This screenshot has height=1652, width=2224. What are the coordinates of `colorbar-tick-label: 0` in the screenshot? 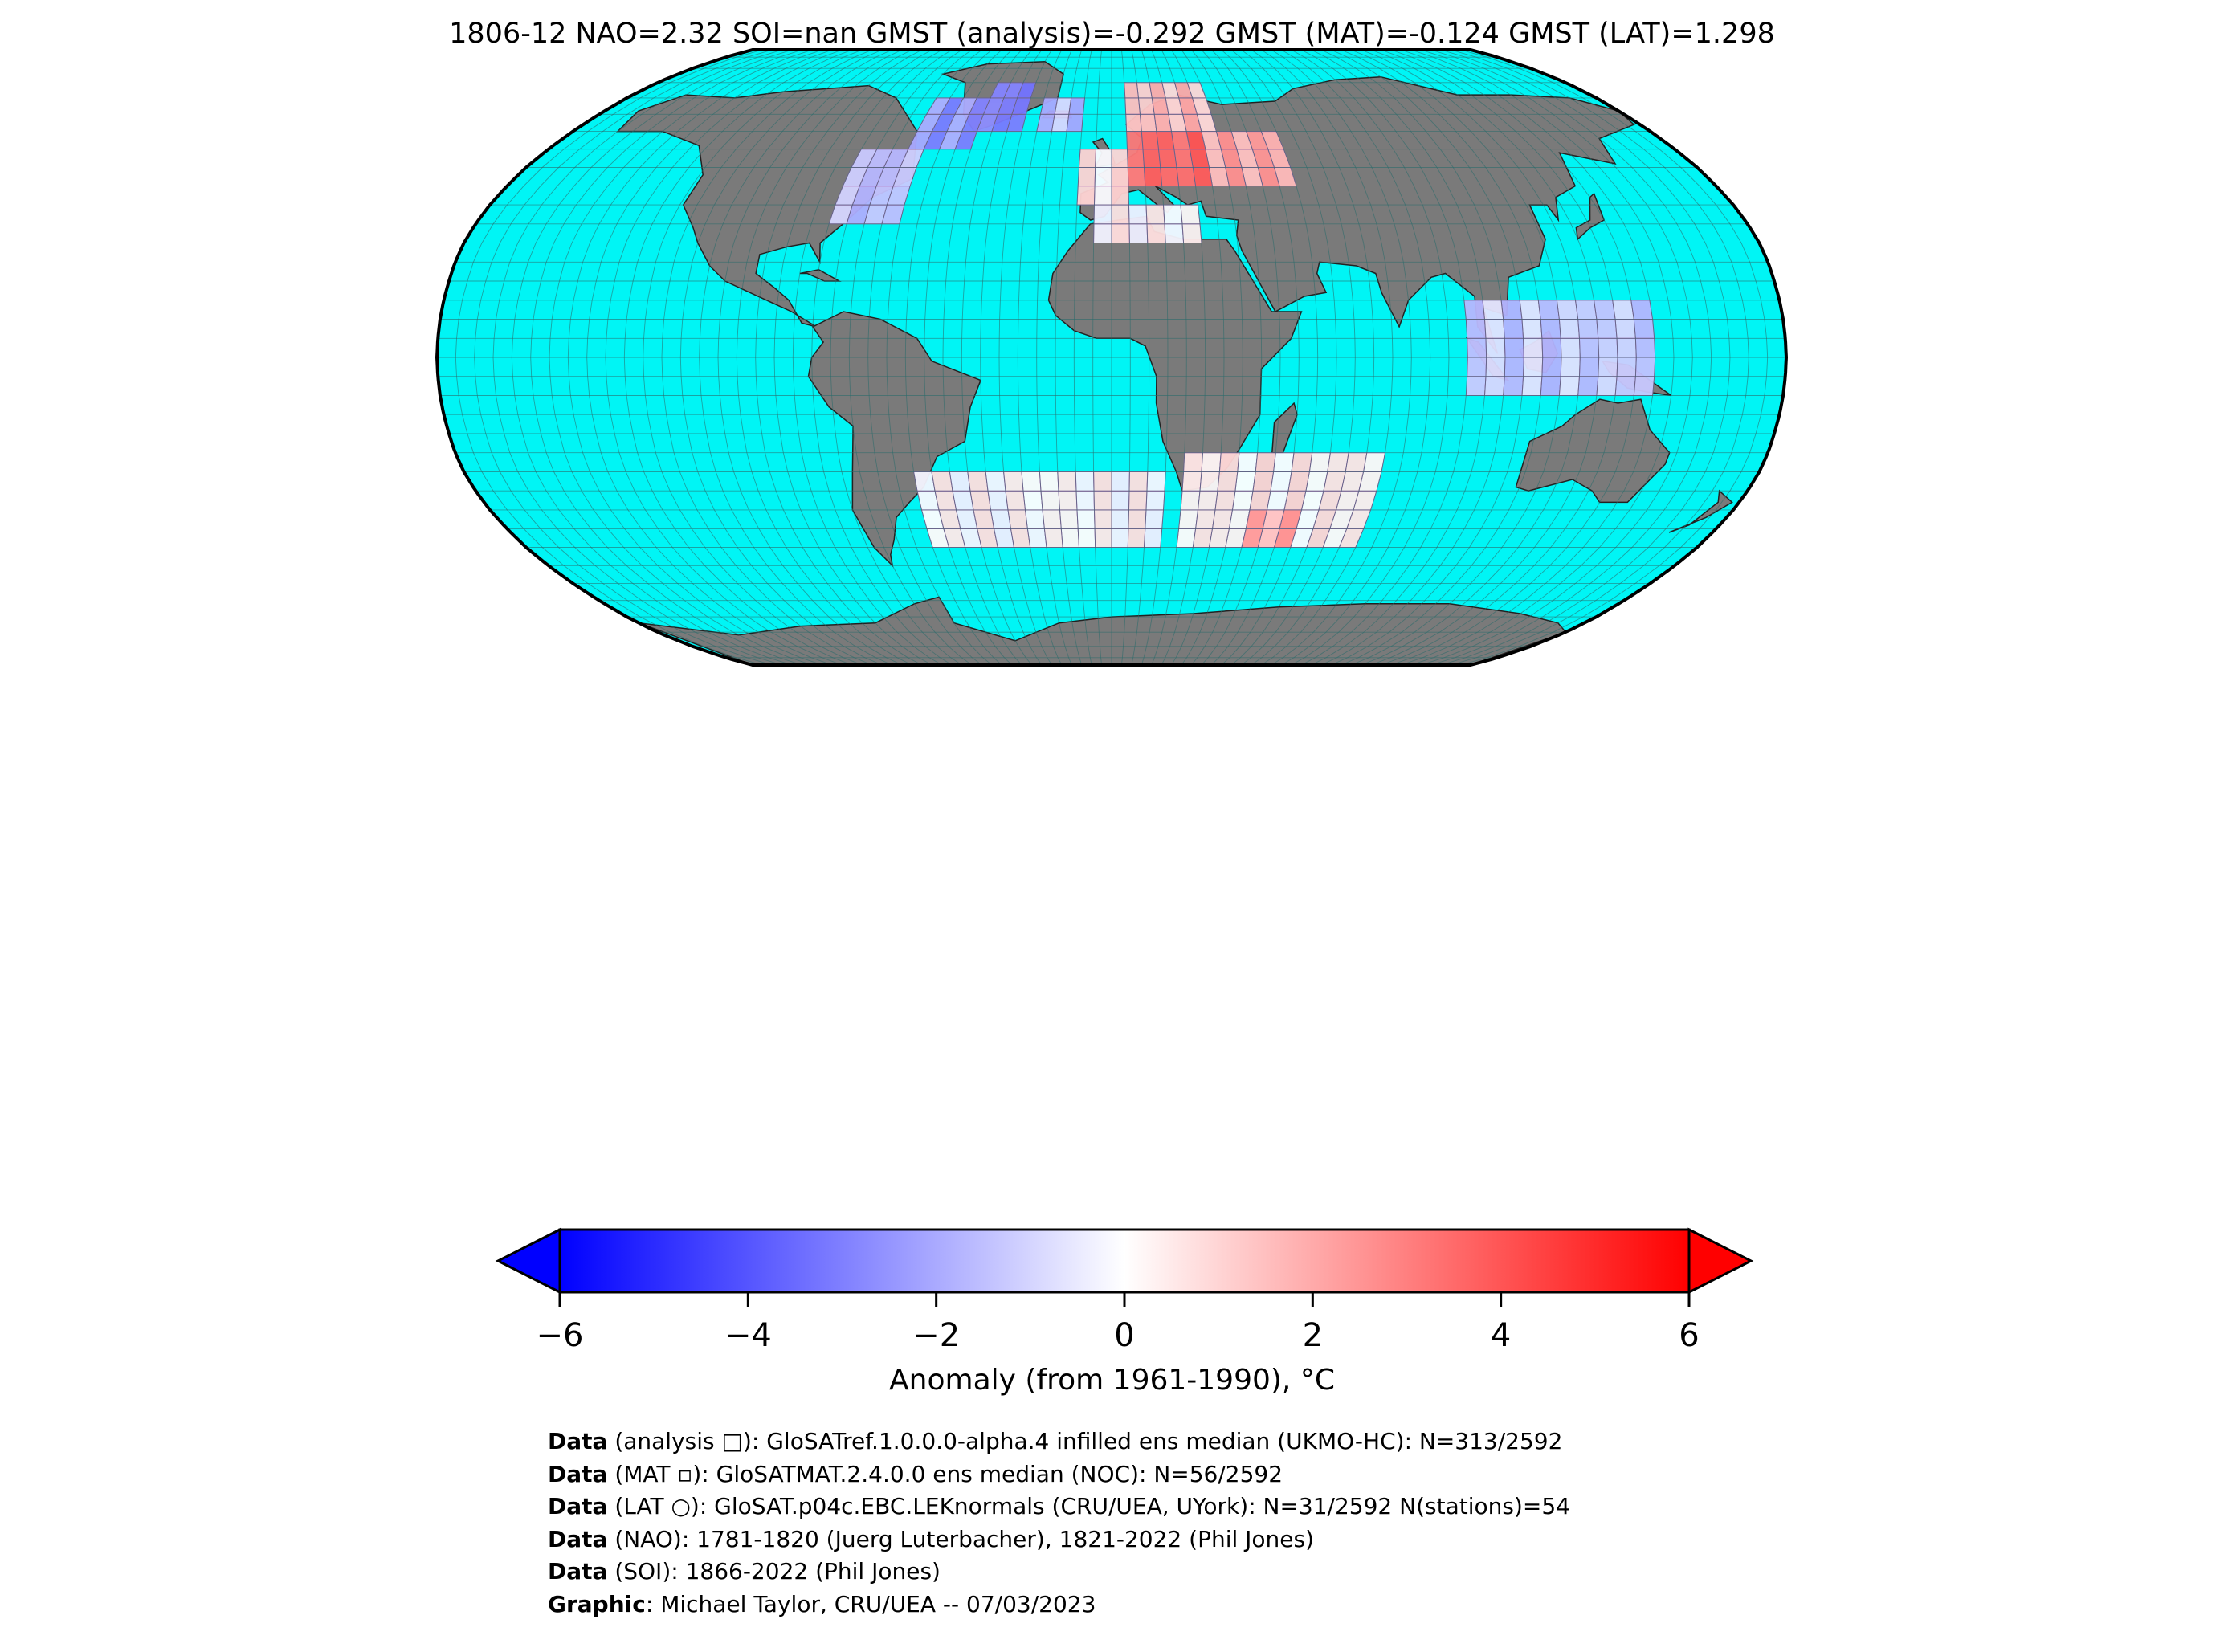 It's located at (1124, 1335).